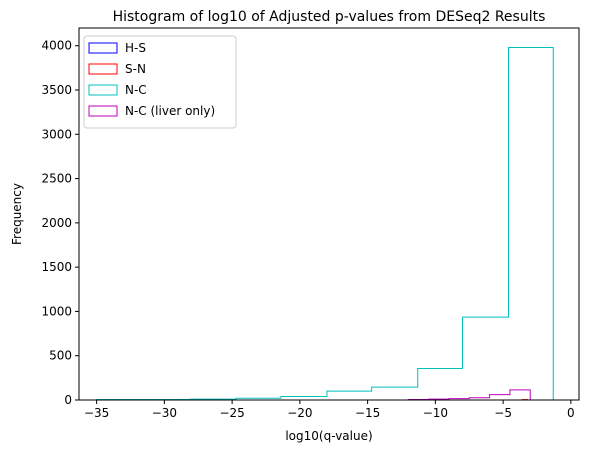 The height and width of the screenshot is (453, 591). What do you see at coordinates (56, 134) in the screenshot?
I see `y-tick-label: 3000` at bounding box center [56, 134].